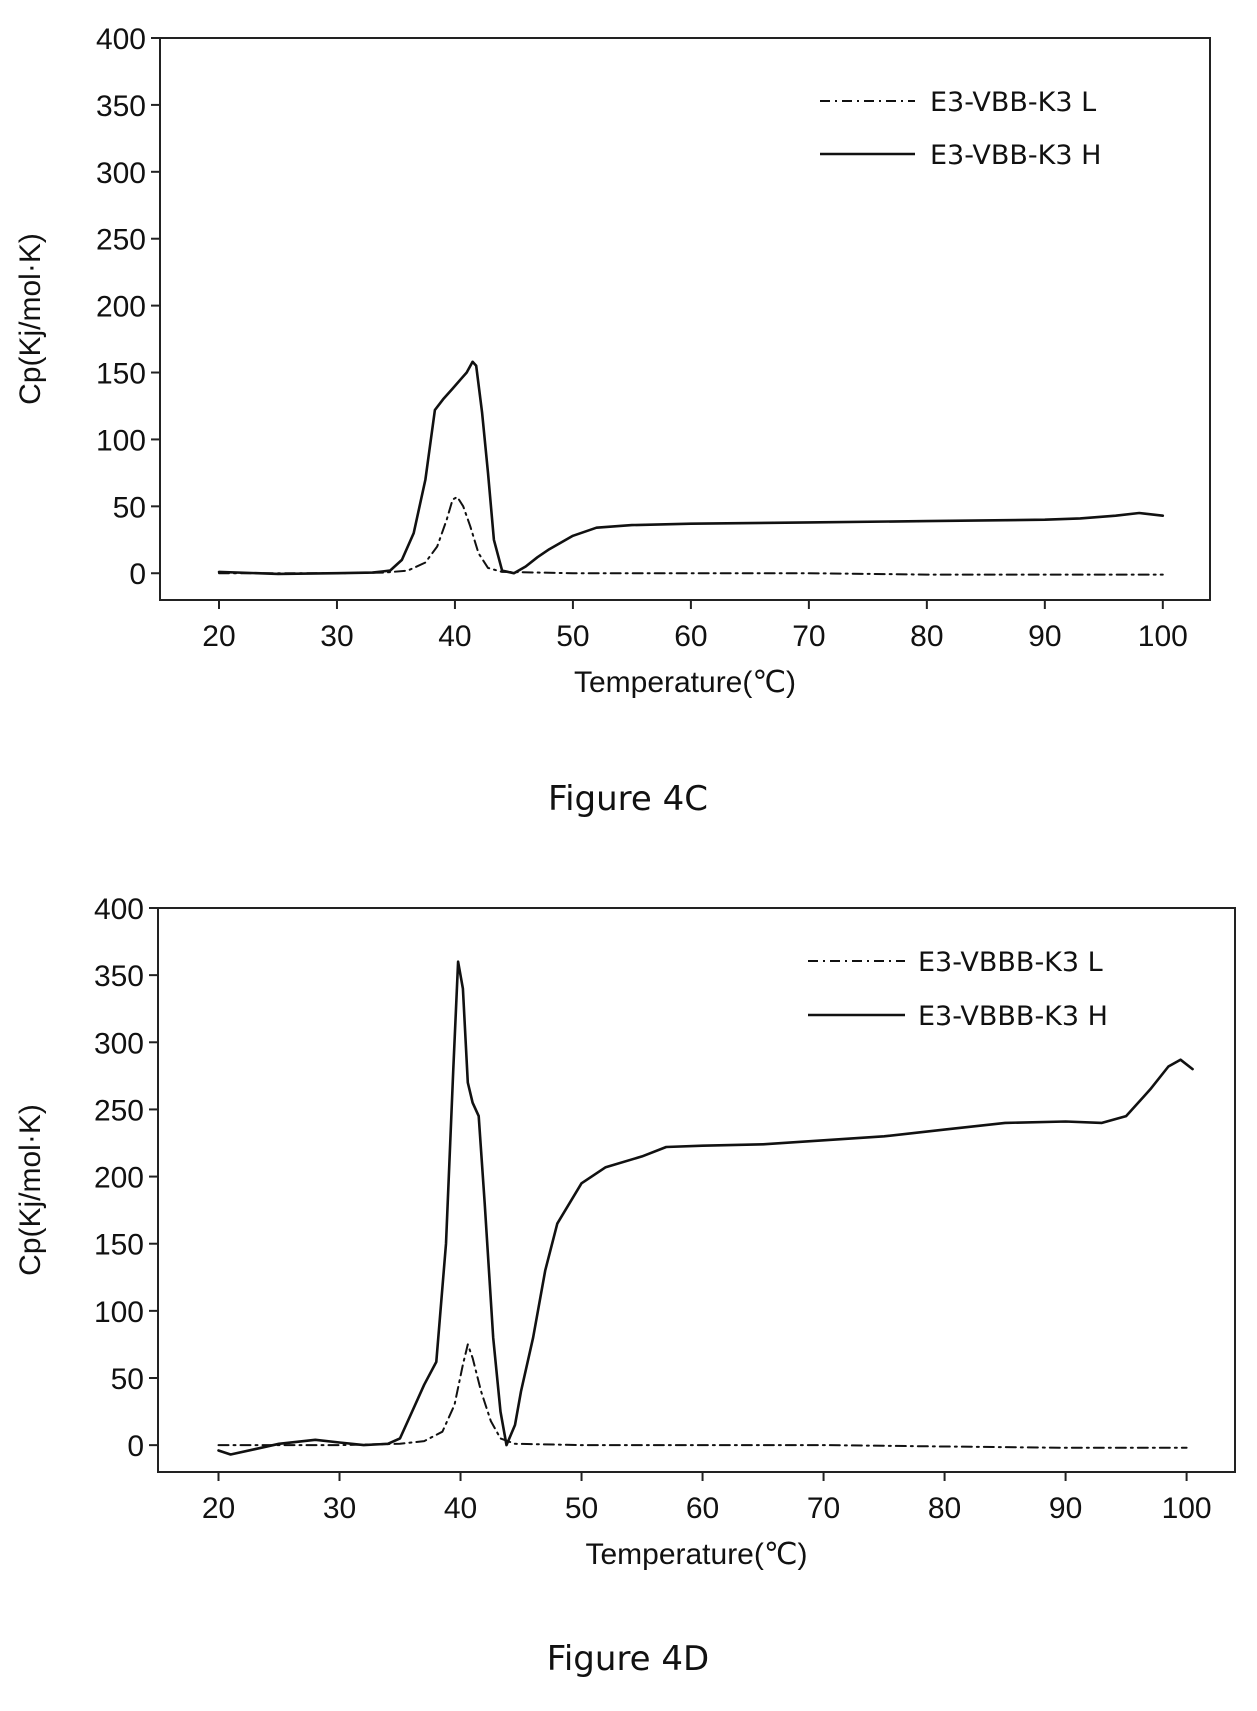 The width and height of the screenshot is (1257, 1711). Describe the element at coordinates (691, 468) in the screenshot. I see `series-line-h` at that location.